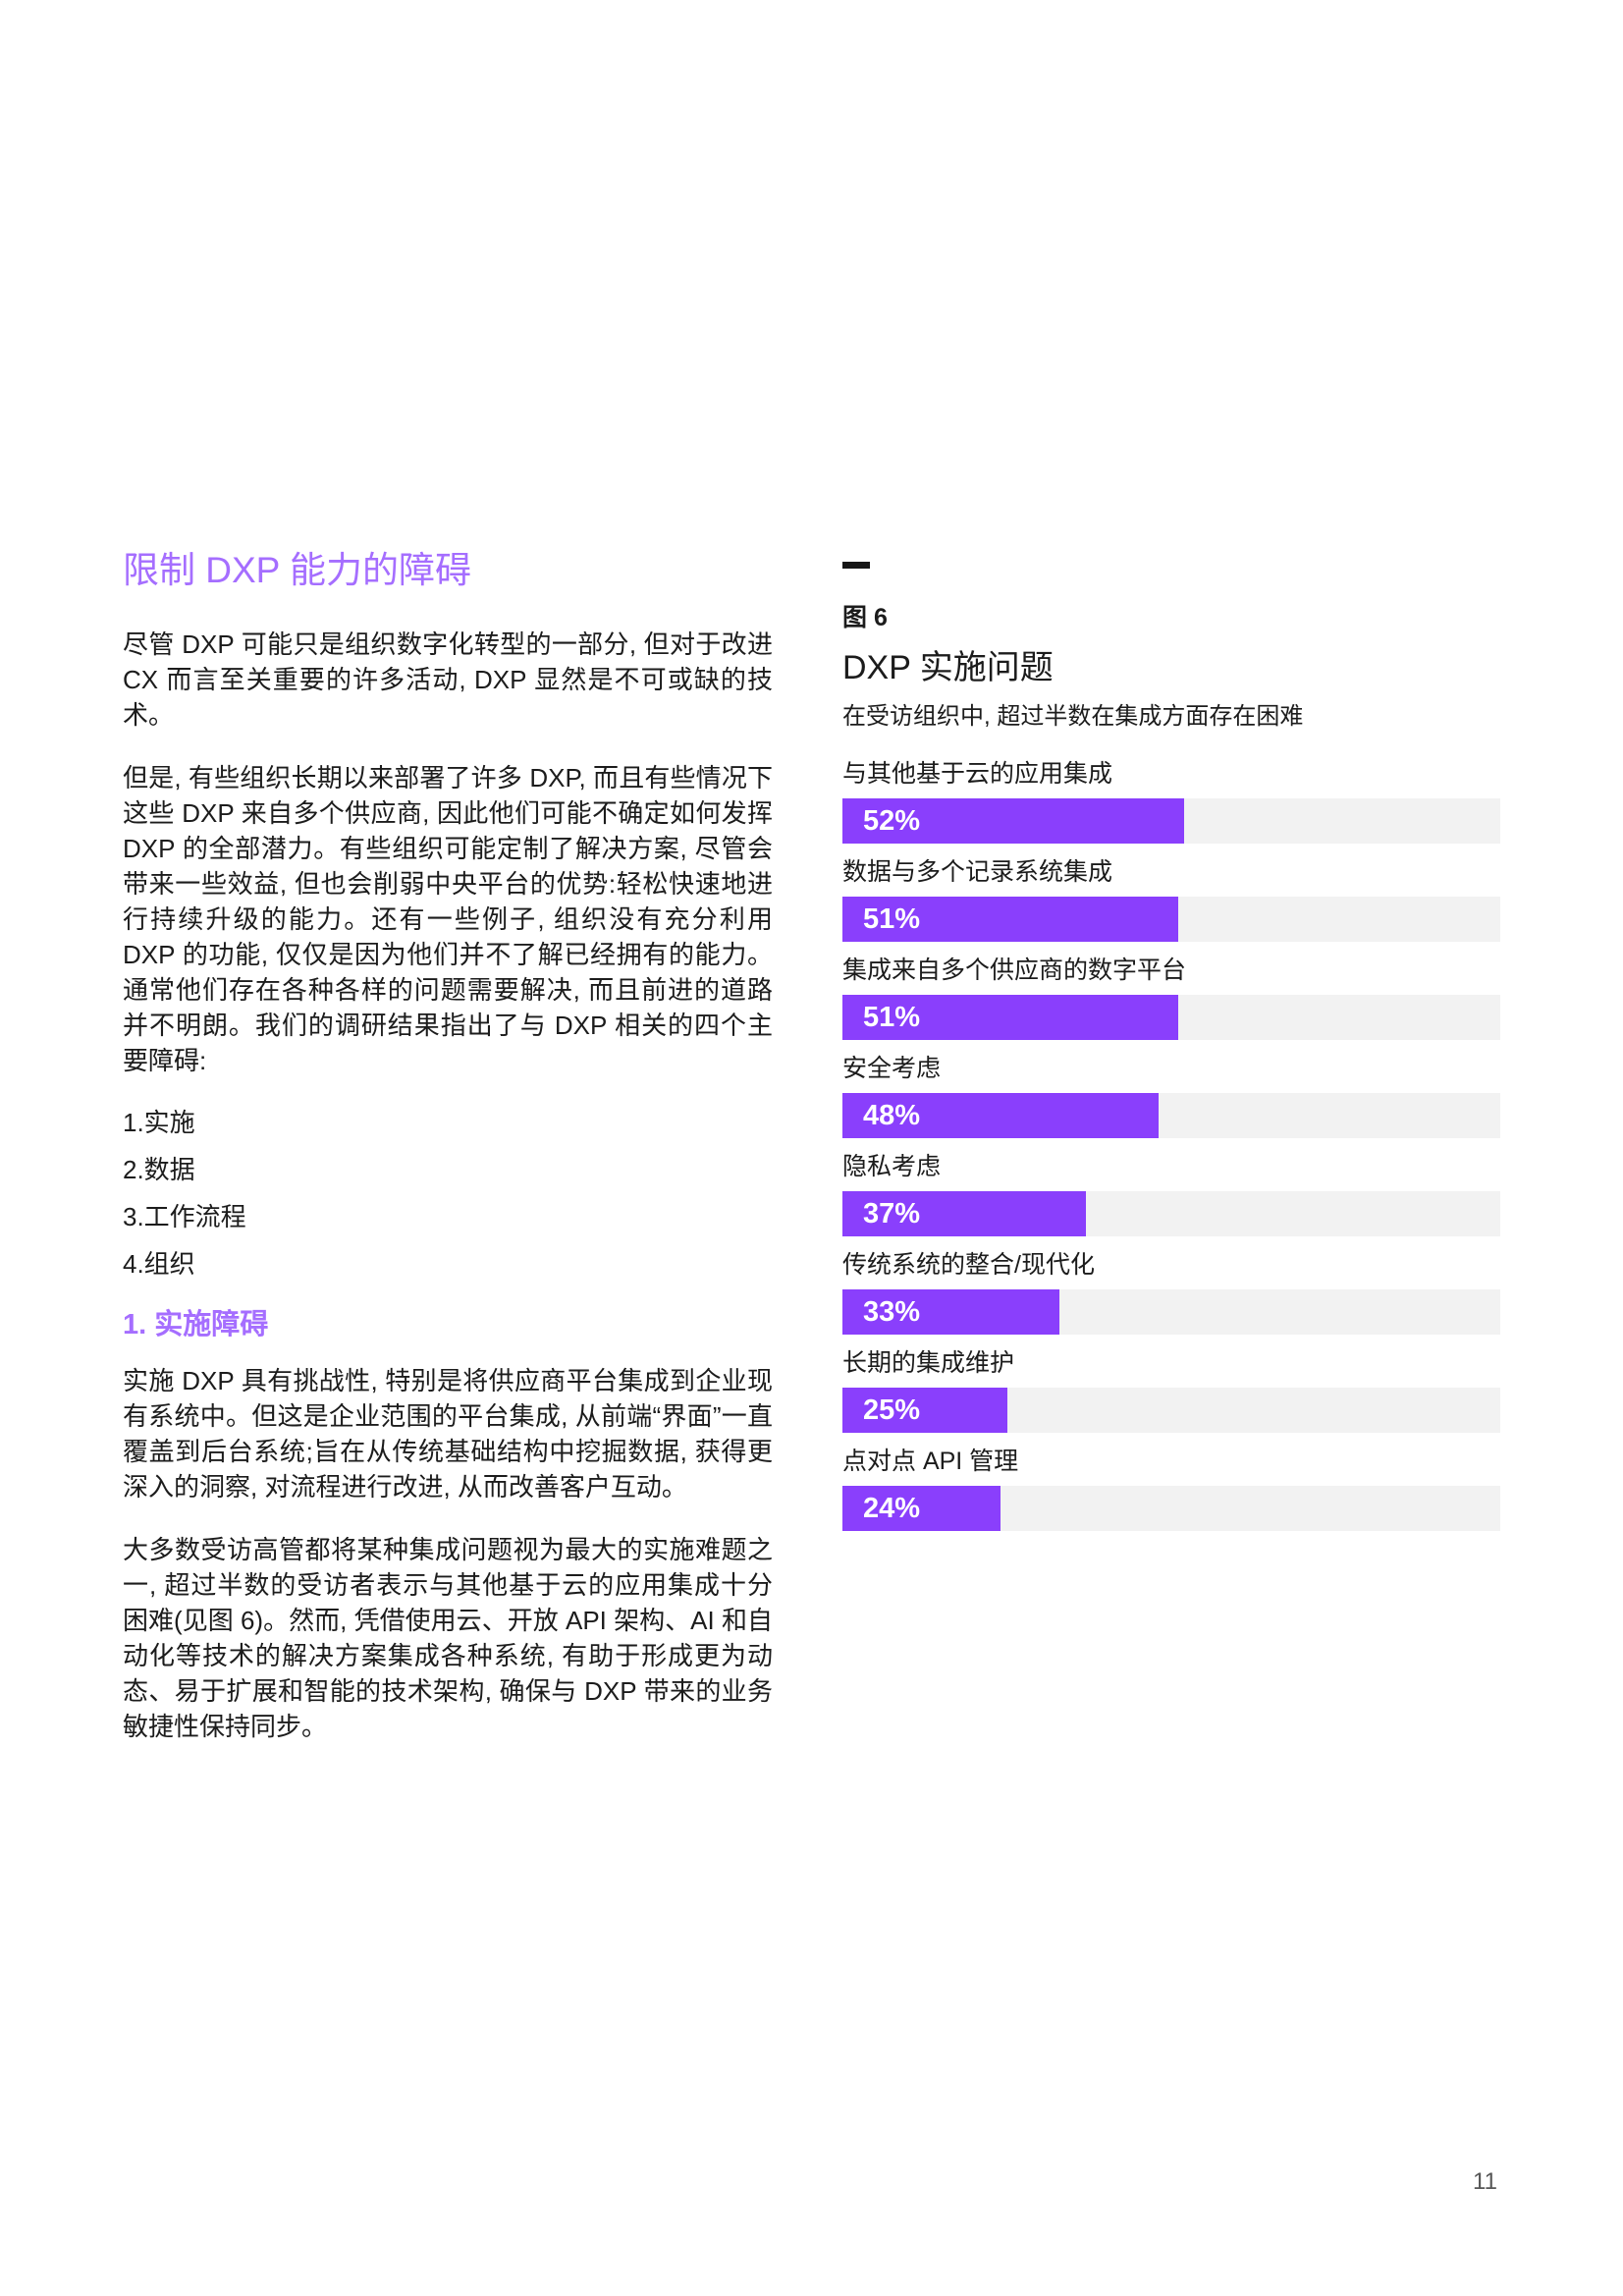 This screenshot has width=1623, height=2296. What do you see at coordinates (930, 1461) in the screenshot?
I see `bar-label: 点对点 API 管理` at bounding box center [930, 1461].